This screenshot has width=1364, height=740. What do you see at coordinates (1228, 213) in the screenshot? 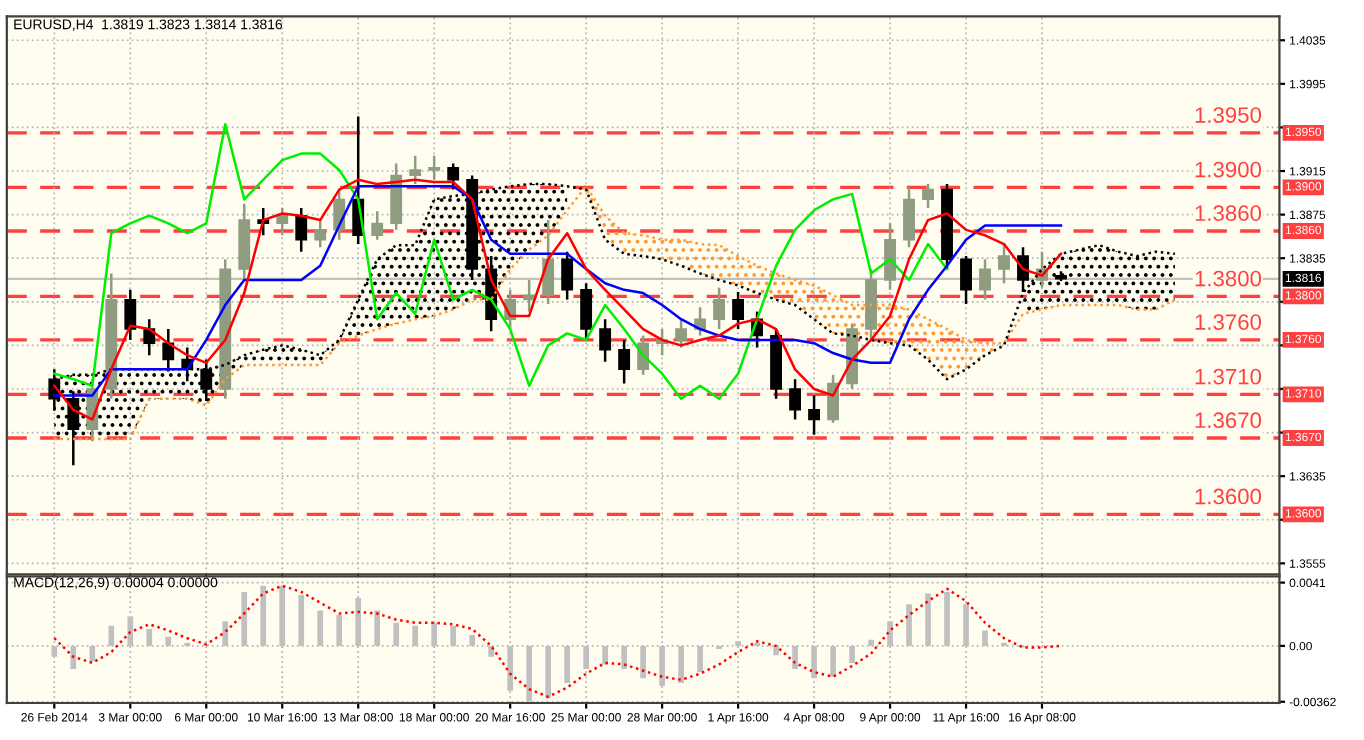
I see `text: 1.3860` at bounding box center [1228, 213].